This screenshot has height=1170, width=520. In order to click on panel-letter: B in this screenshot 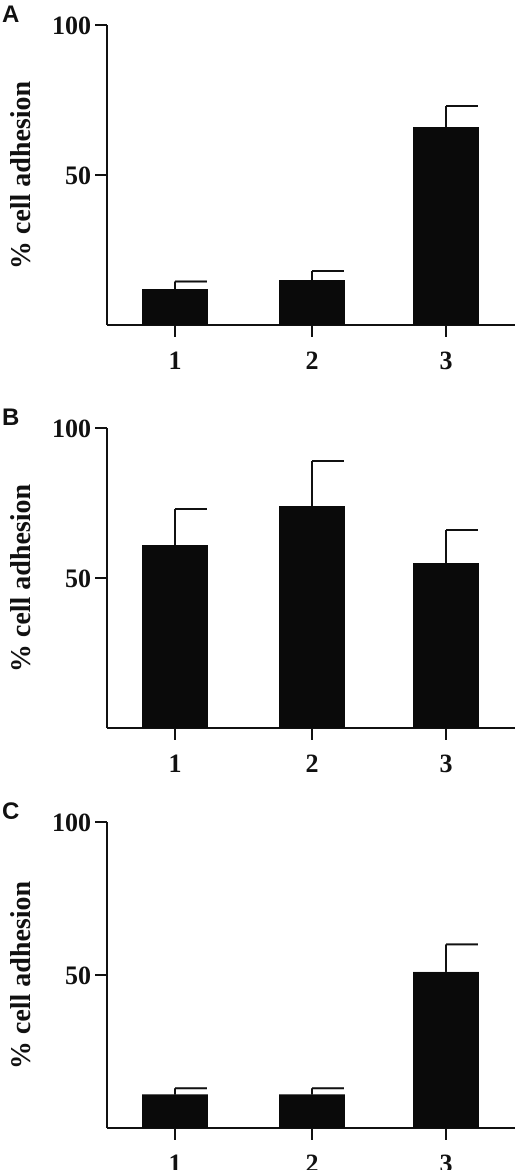, I will do `click(10, 417)`.